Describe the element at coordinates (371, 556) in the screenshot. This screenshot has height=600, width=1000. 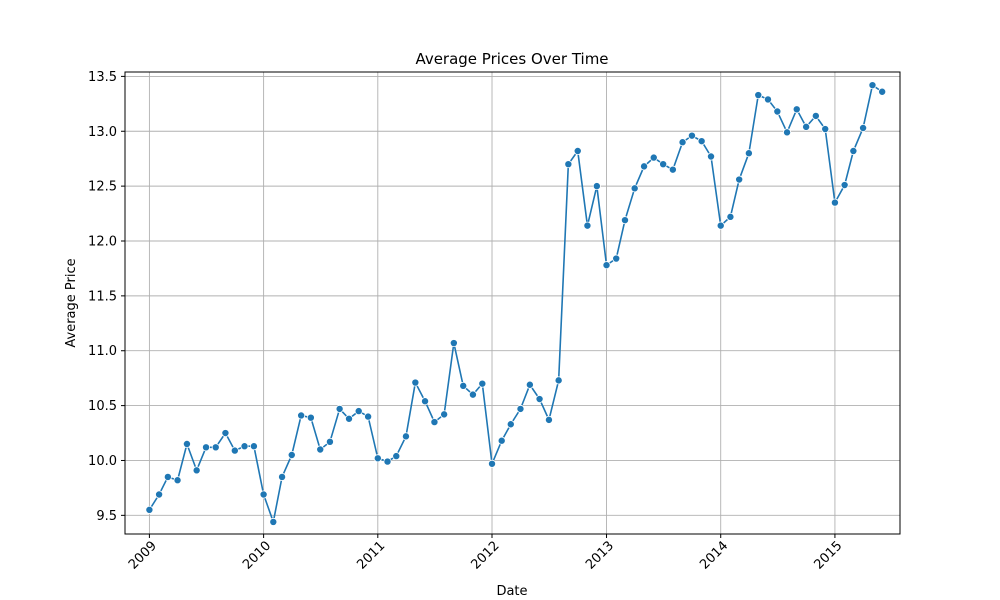
I see `x-tick-label: 2011` at that location.